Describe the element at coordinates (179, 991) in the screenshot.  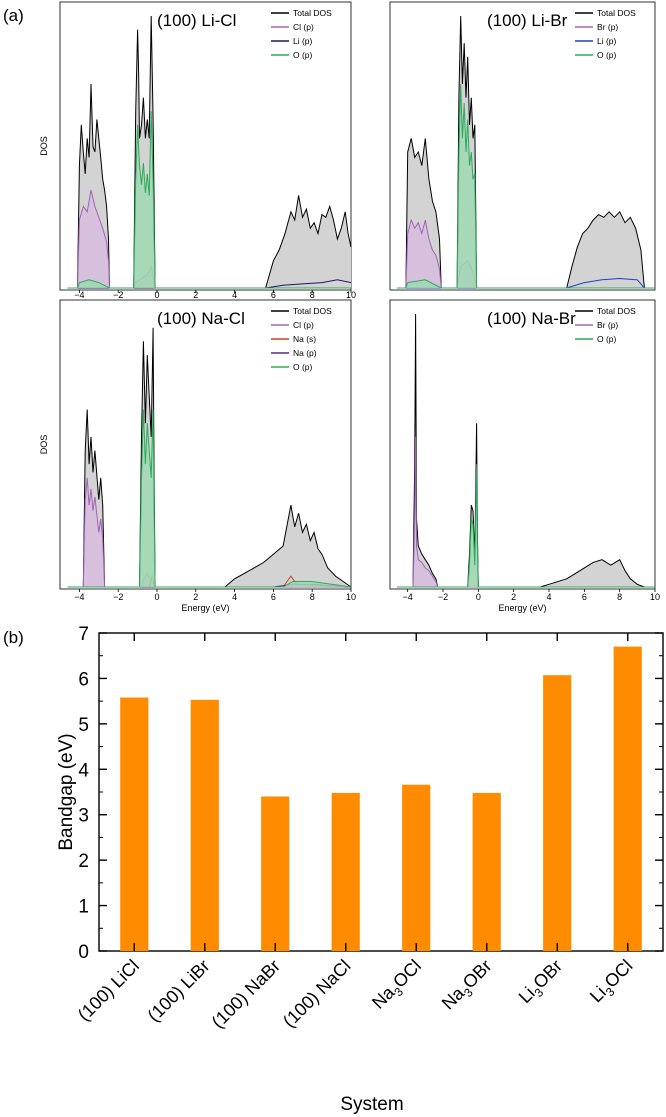
I see `category-label: (100) LiBr` at that location.